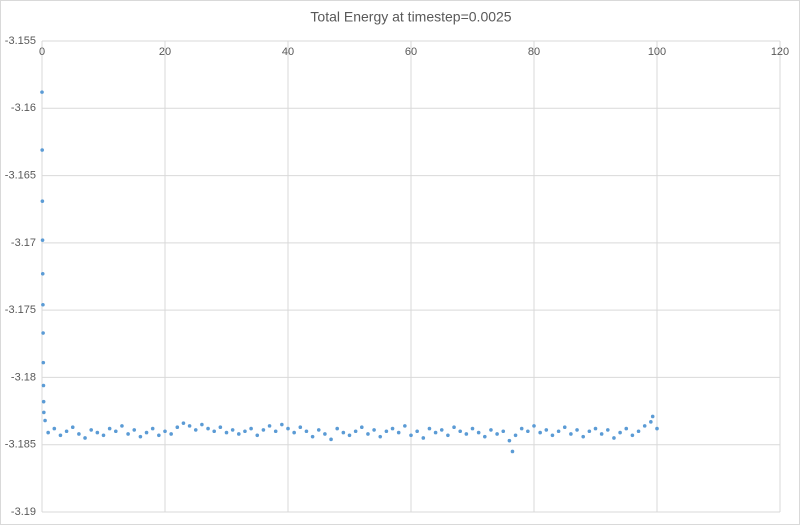  I want to click on chart-title: Total Energy at timestep=0.0025, so click(410, 17).